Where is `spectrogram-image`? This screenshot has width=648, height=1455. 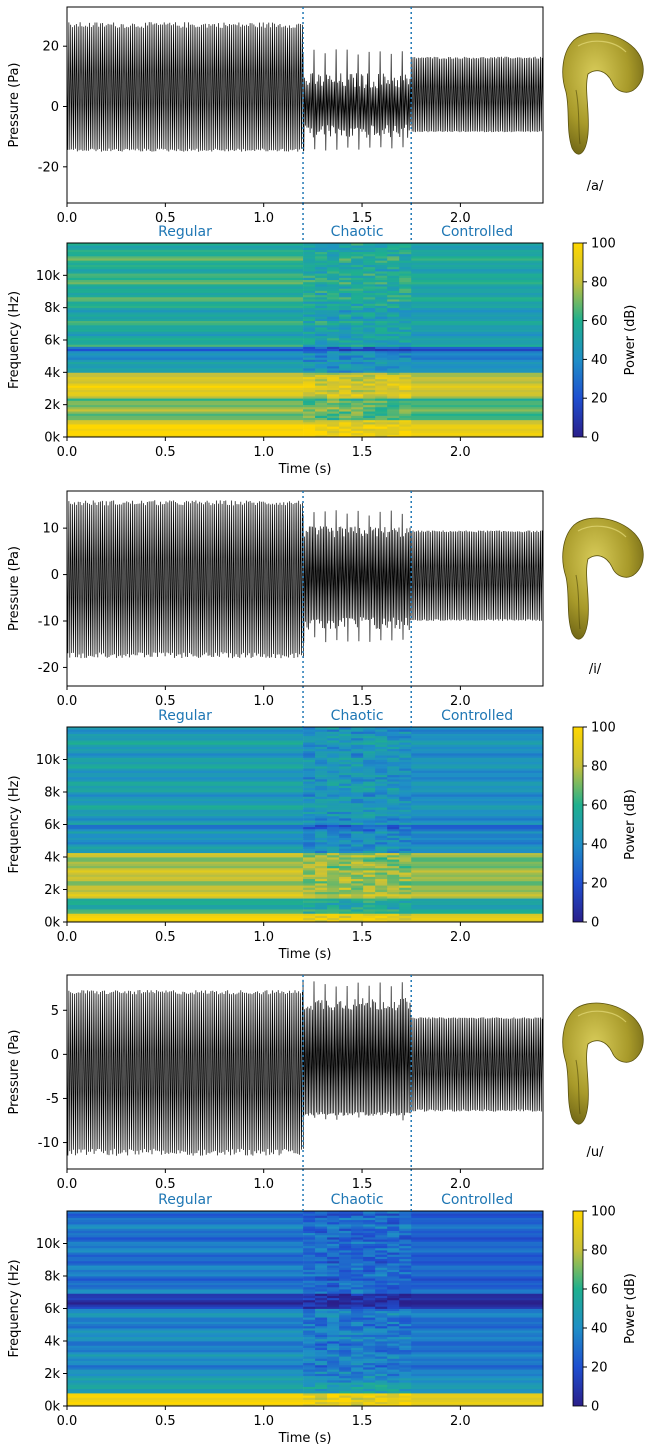
spectrogram-image is located at coordinates (305, 825).